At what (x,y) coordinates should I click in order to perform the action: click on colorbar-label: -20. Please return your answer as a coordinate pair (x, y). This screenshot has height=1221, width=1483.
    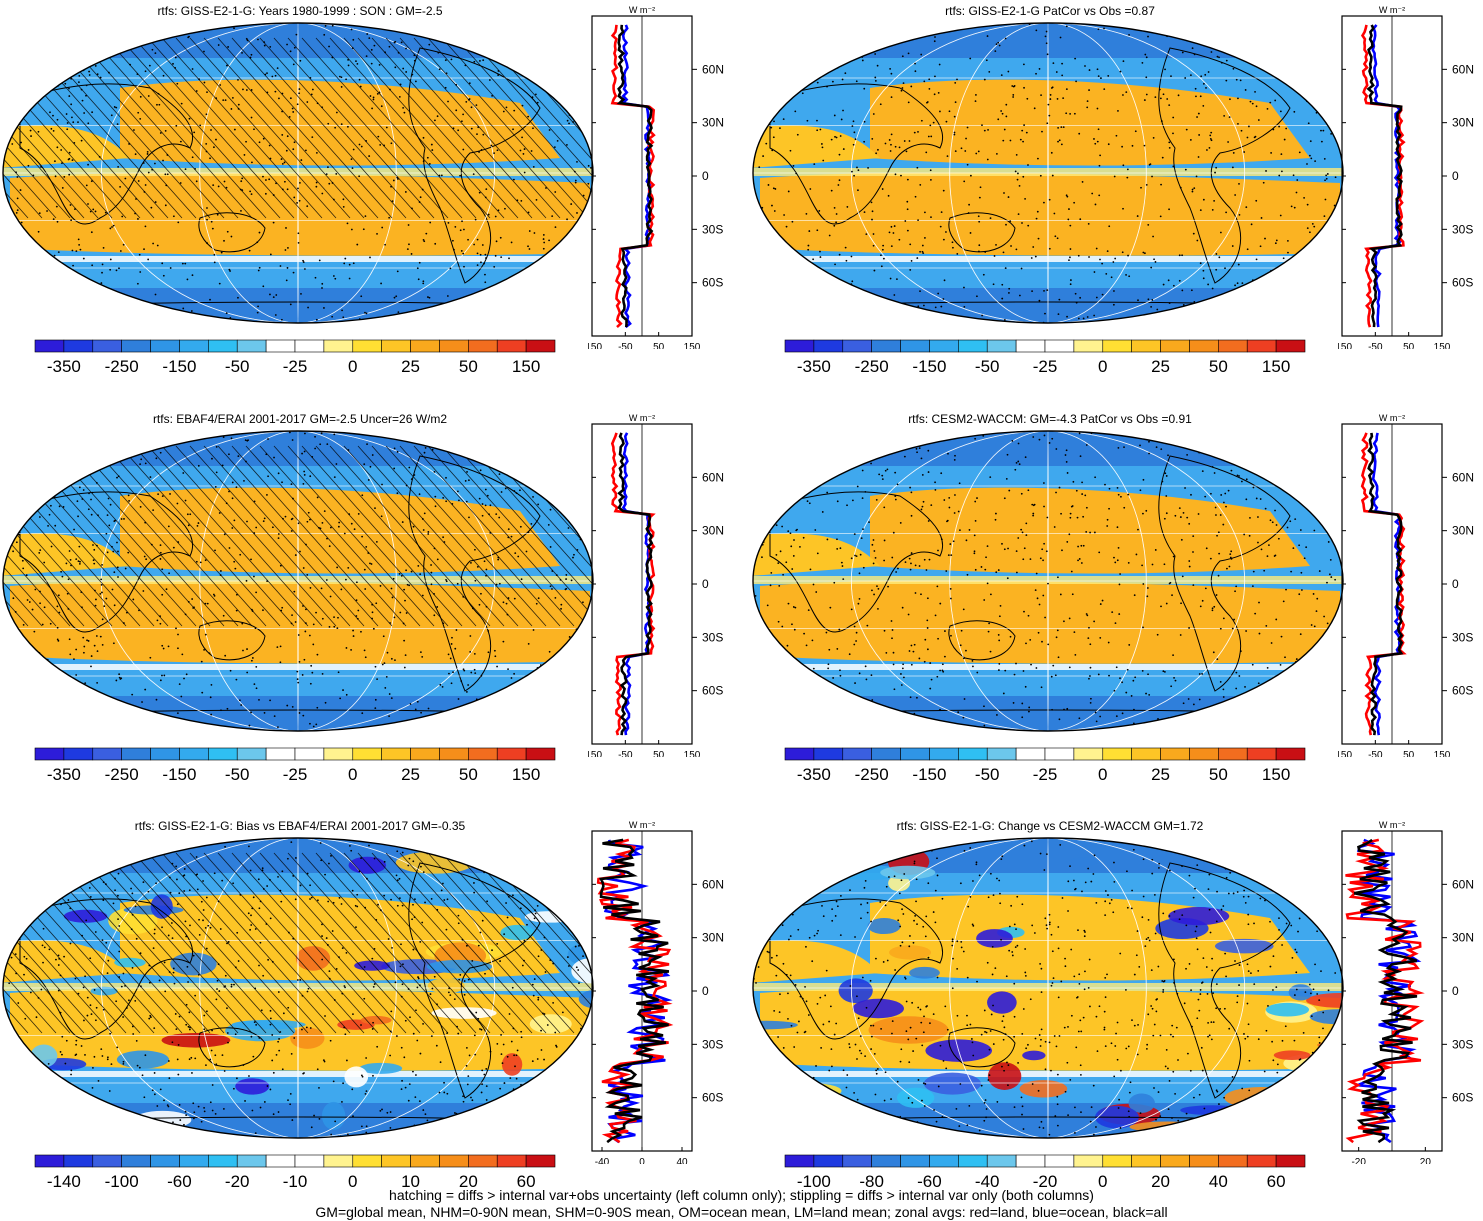
    Looking at the image, I should click on (237, 1181).